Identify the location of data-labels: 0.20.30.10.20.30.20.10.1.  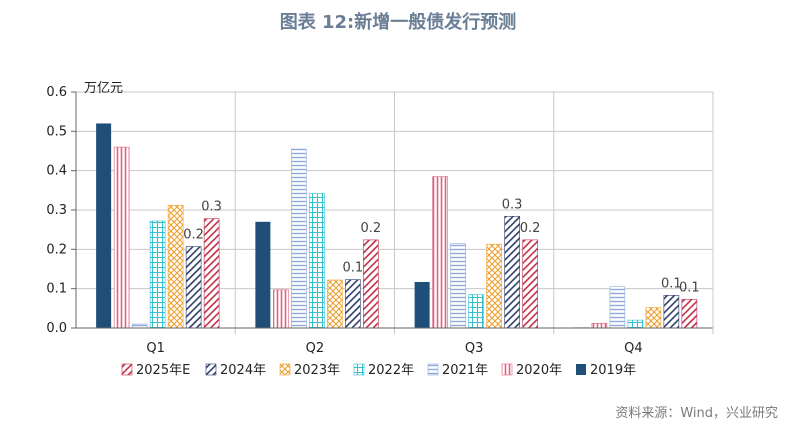
(441, 246).